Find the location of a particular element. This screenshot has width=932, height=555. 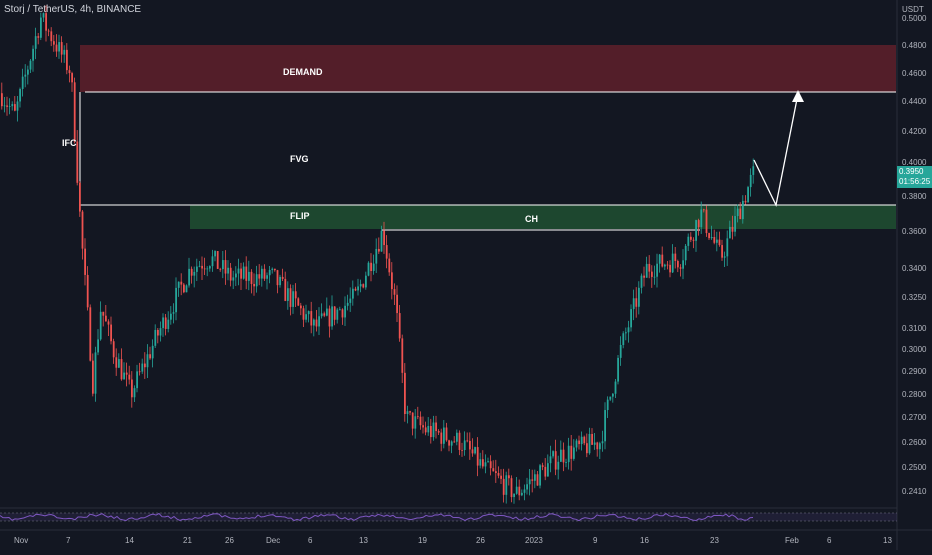

last-price-badge: 0.3950 01:56:25 is located at coordinates (914, 177).